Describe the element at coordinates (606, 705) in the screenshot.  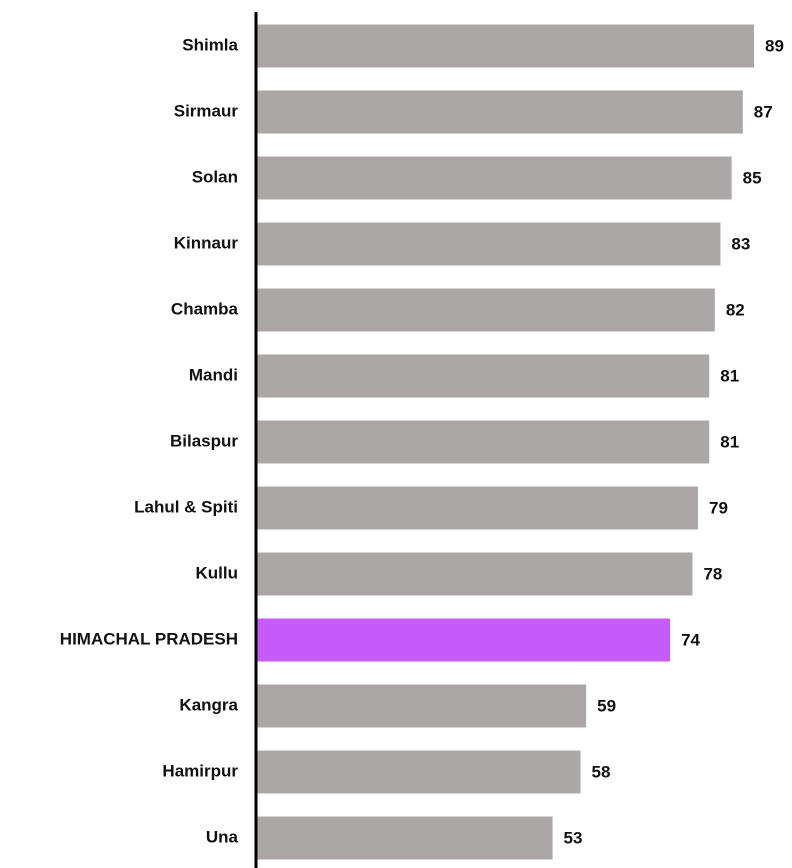
I see `value-label: 59` at that location.